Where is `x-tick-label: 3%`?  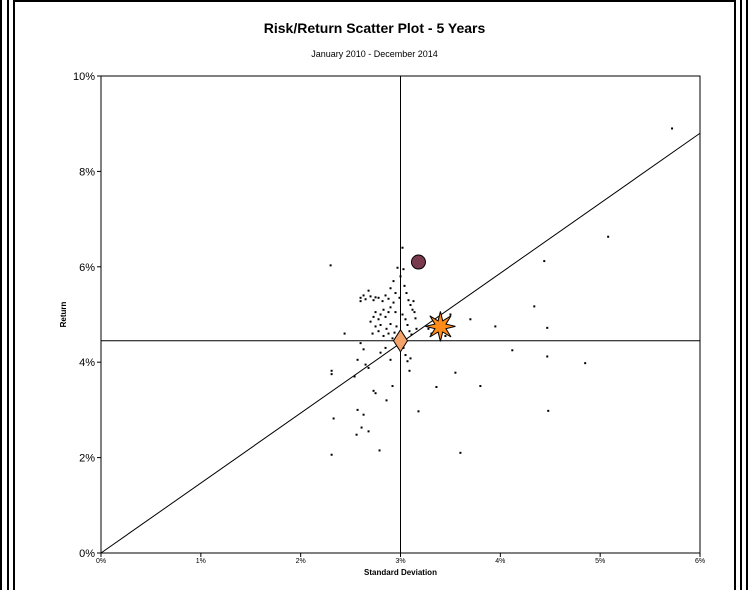 x-tick-label: 3% is located at coordinates (400, 561).